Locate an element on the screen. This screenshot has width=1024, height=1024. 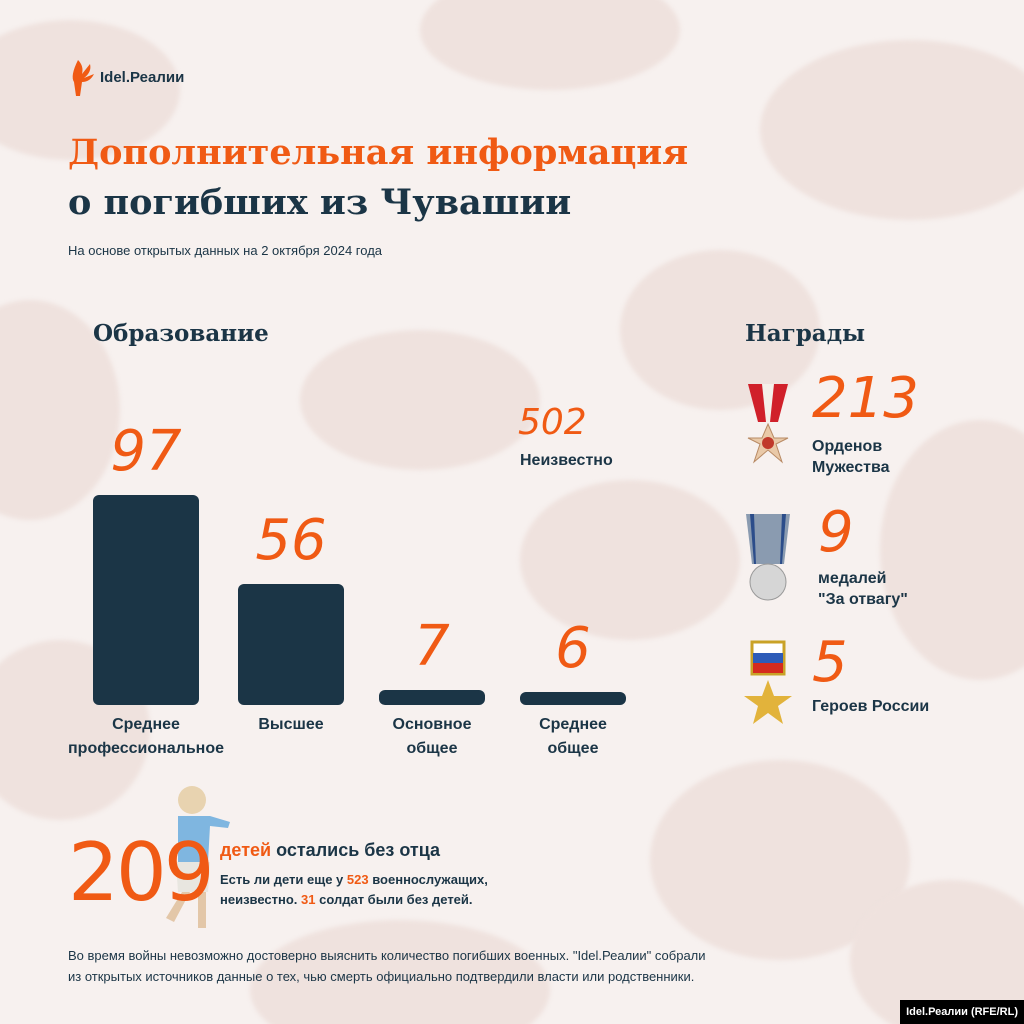
children-count: 209 is located at coordinates (141, 872).